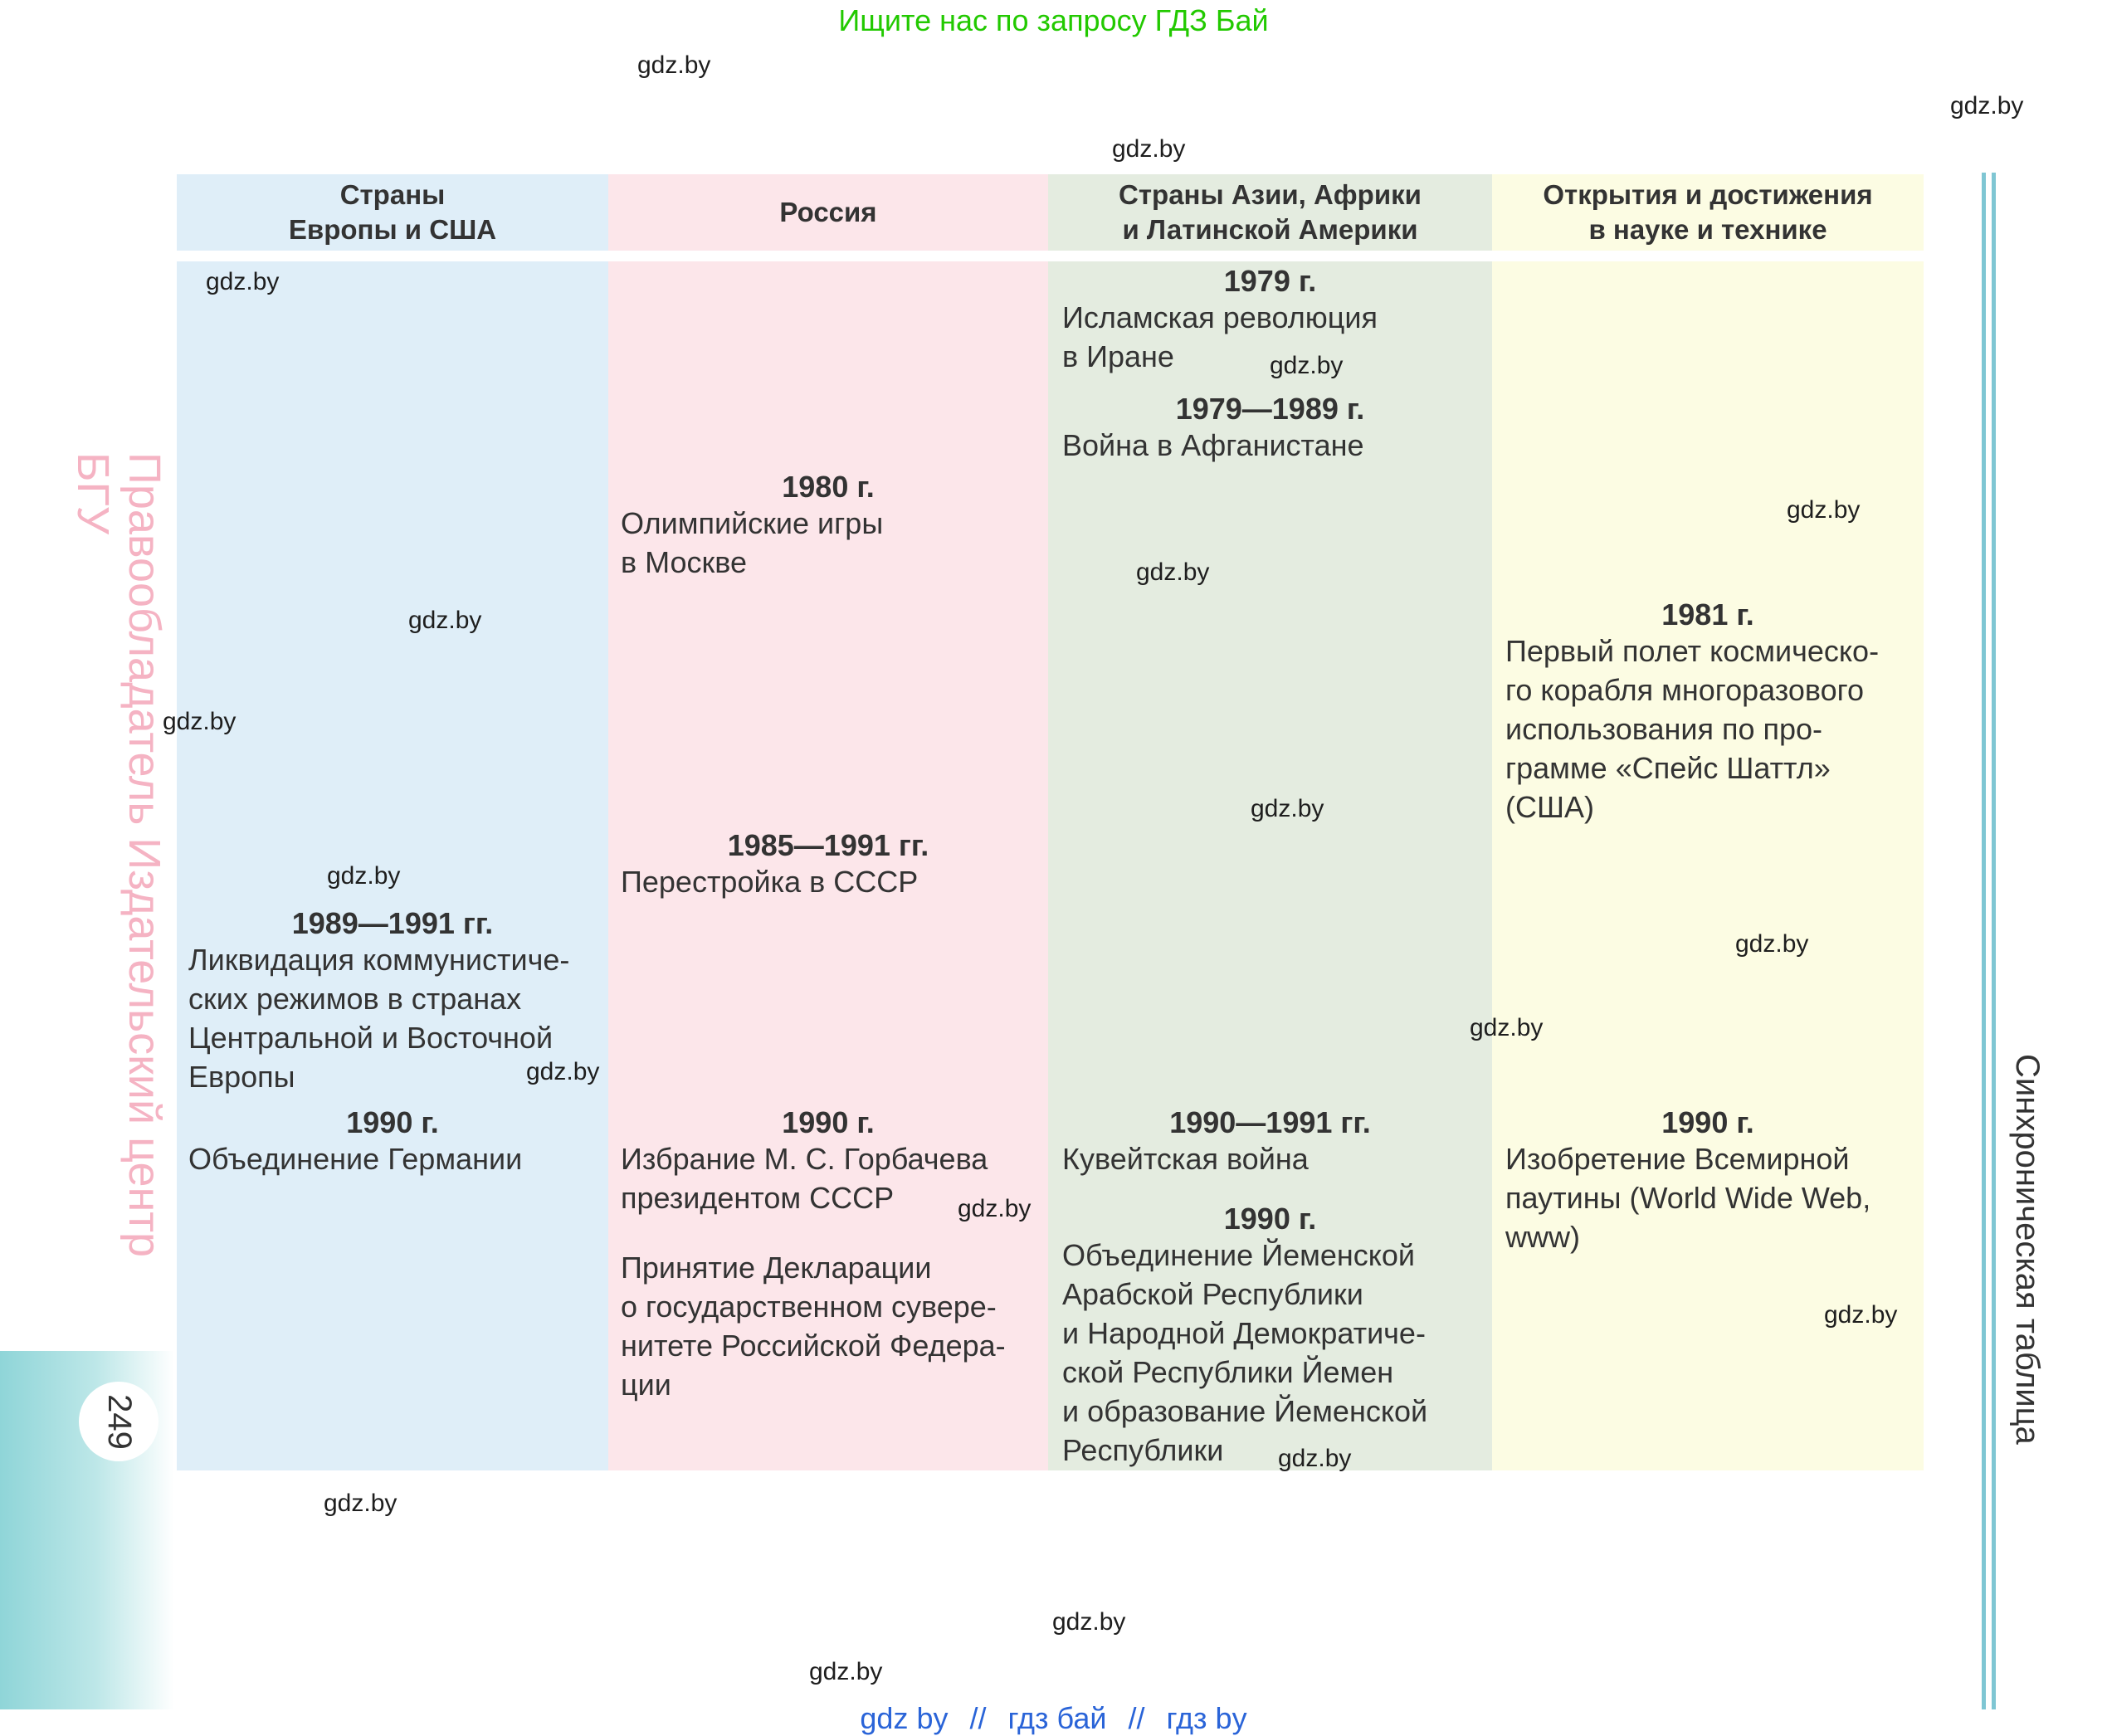 Image resolution: width=2107 pixels, height=1736 pixels. What do you see at coordinates (904, 1718) in the screenshot?
I see `link-gdz-by: gdz by` at bounding box center [904, 1718].